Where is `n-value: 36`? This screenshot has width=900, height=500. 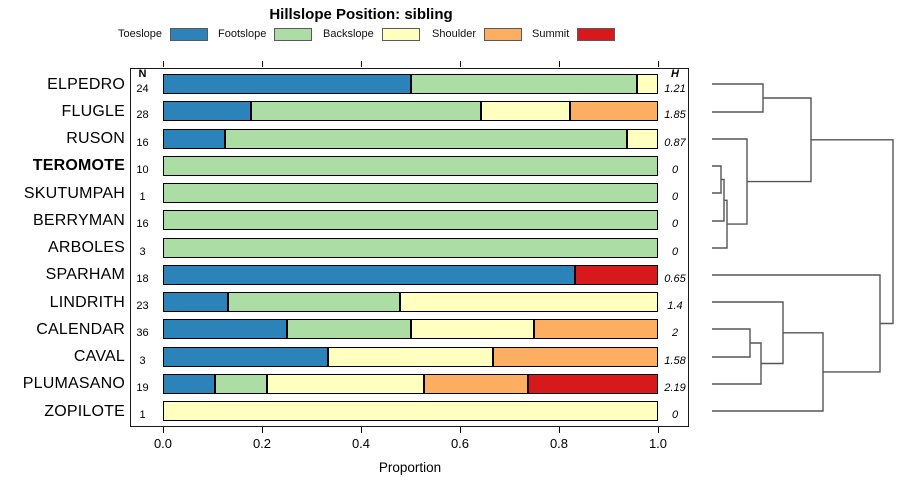 n-value: 36 is located at coordinates (142, 333).